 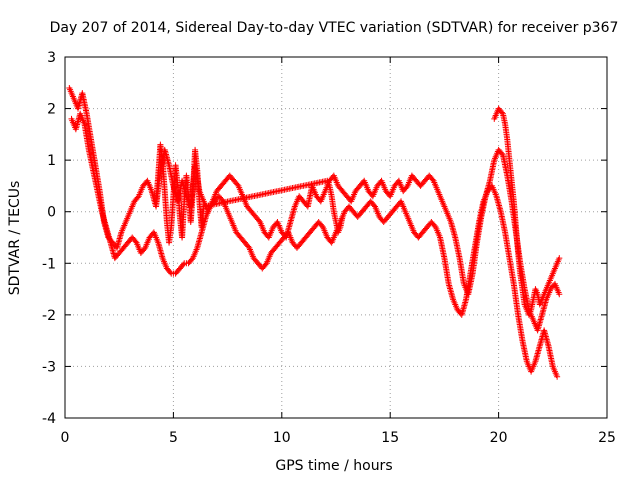 I want to click on y-tick-label: 0, so click(x=51, y=213).